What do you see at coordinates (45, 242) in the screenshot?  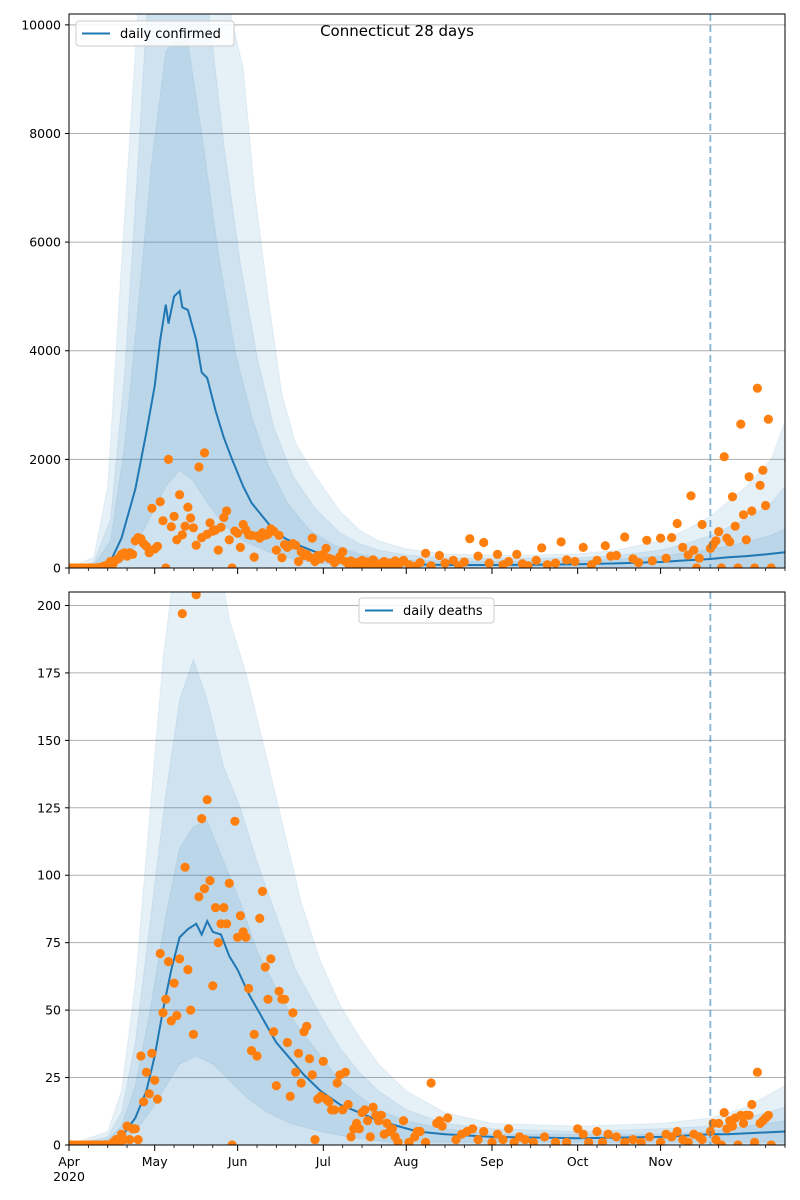 I see `confirmed-ytick-label-3: 6000` at bounding box center [45, 242].